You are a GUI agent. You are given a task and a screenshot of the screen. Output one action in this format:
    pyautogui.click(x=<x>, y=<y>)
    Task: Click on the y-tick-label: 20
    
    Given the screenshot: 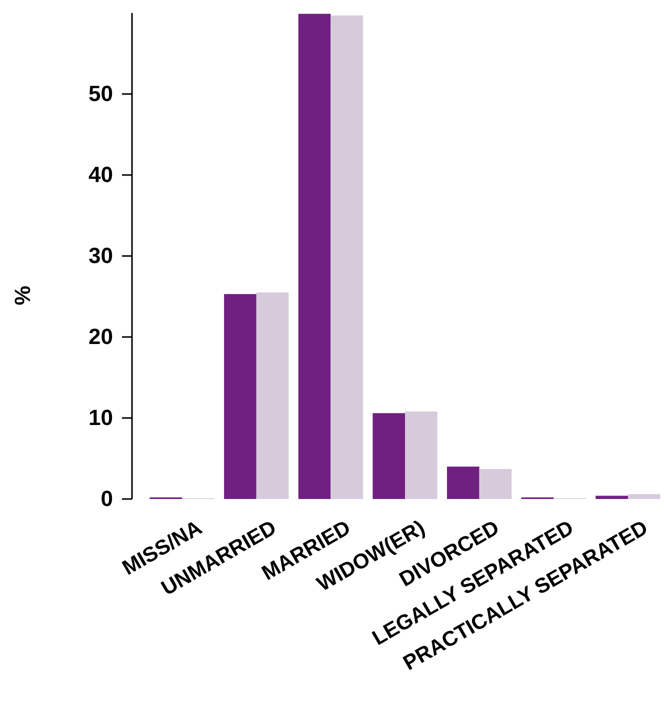 What is the action you would take?
    pyautogui.click(x=100, y=337)
    